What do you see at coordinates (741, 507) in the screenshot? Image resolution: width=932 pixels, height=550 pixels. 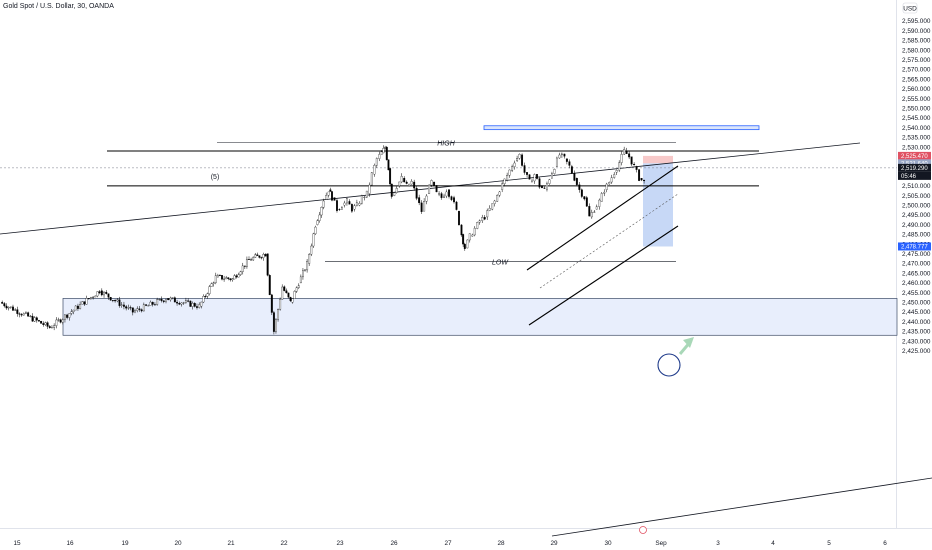 I see `long-trendline-lower` at bounding box center [741, 507].